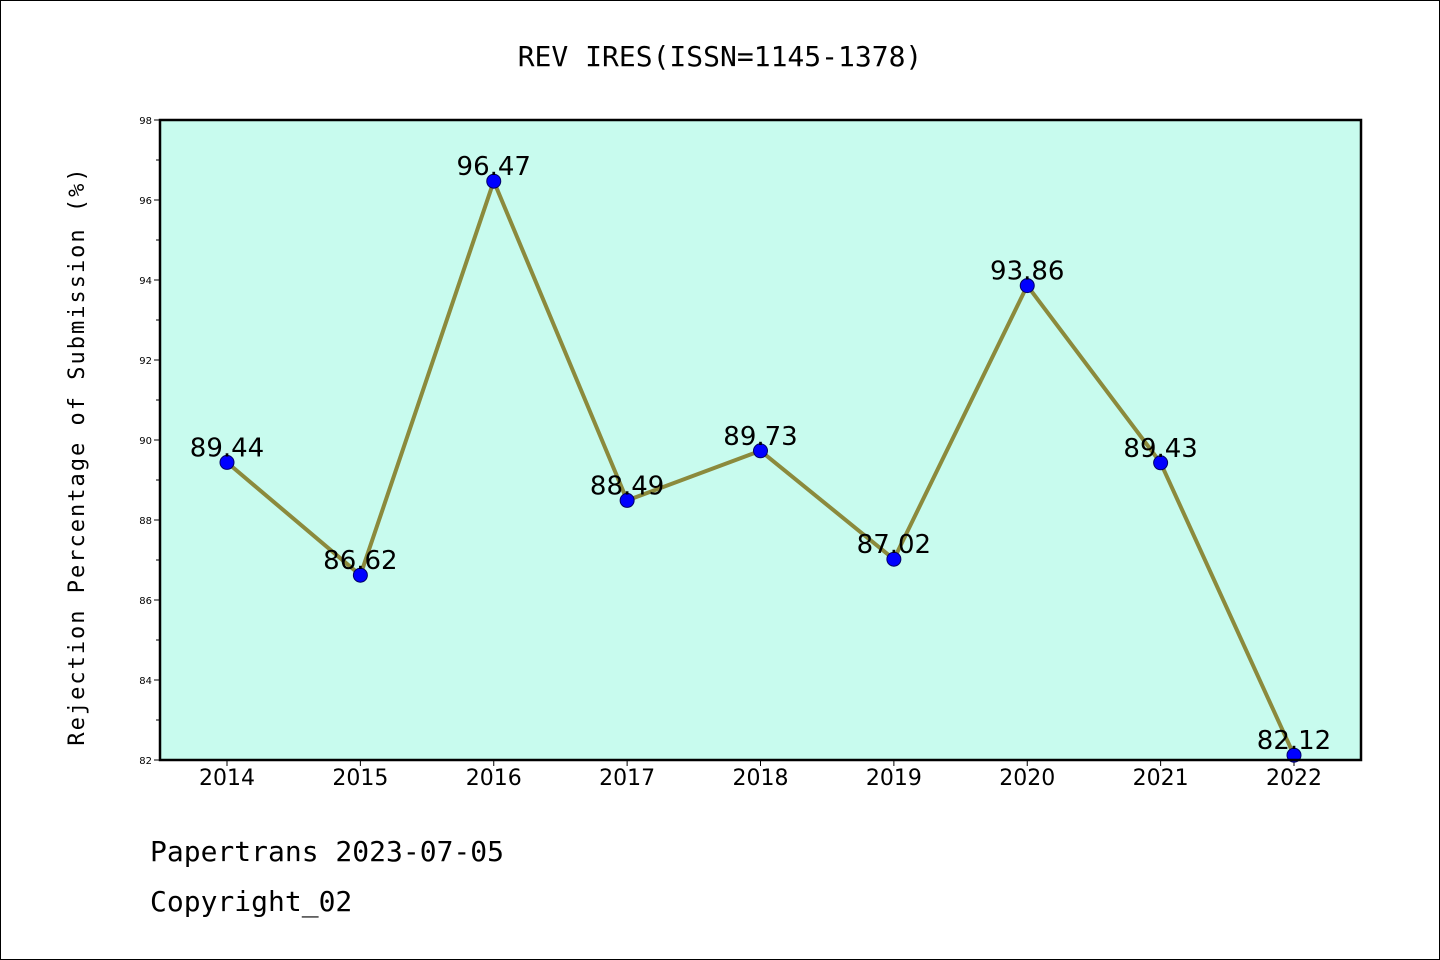 The image size is (1440, 960). Describe the element at coordinates (327, 851) in the screenshot. I see `footer-date: Papertrans 2023-07-05` at that location.